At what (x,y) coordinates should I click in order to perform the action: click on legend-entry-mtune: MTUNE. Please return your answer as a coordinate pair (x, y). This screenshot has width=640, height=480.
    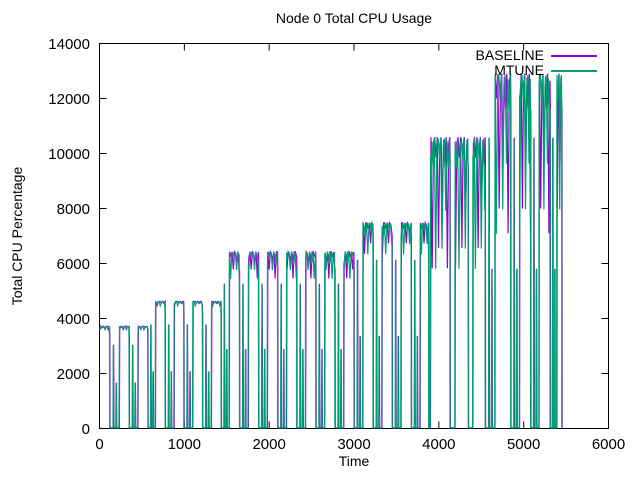
    Looking at the image, I should click on (536, 70).